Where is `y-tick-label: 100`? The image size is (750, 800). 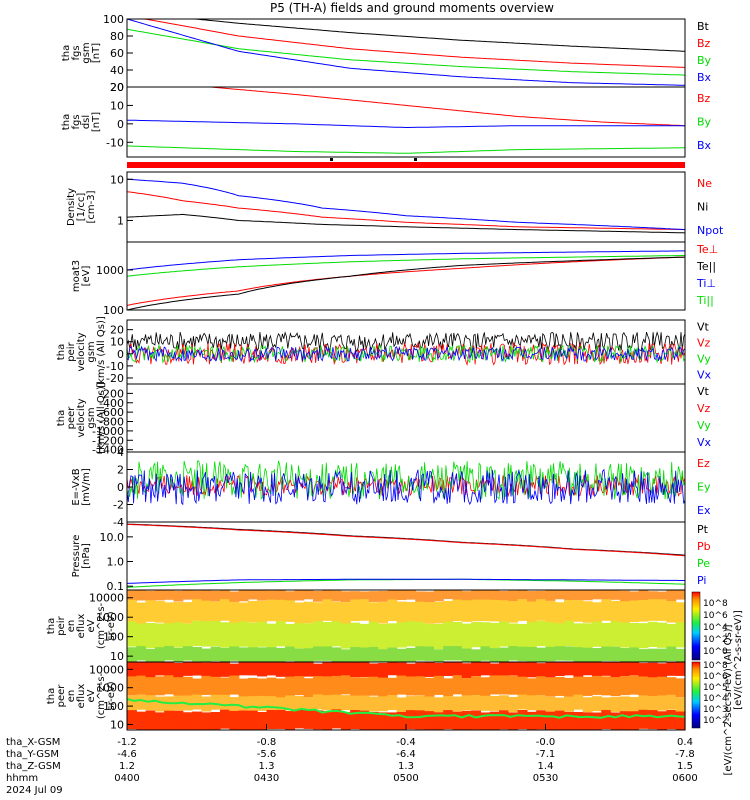
y-tick-label: 100 is located at coordinates (113, 310).